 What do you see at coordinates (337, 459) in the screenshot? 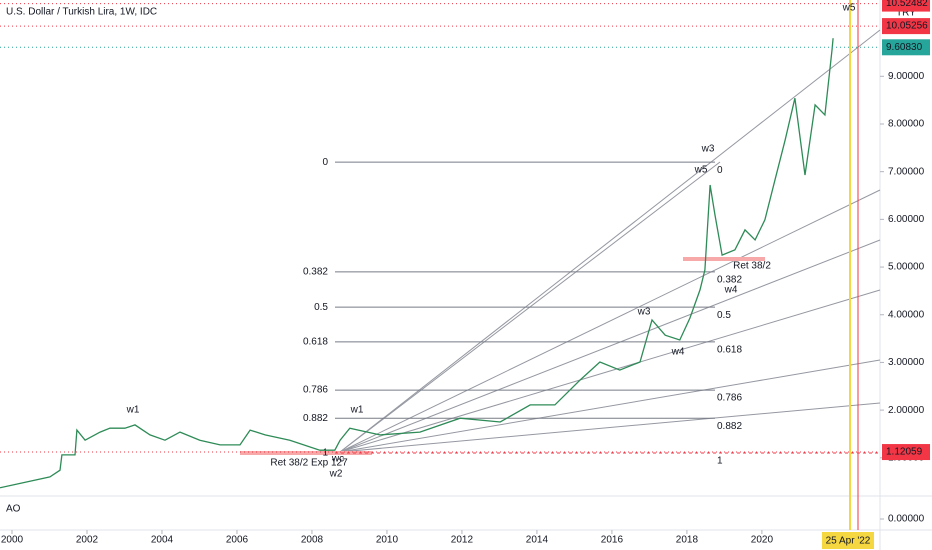
I see `wave-label: wc` at bounding box center [337, 459].